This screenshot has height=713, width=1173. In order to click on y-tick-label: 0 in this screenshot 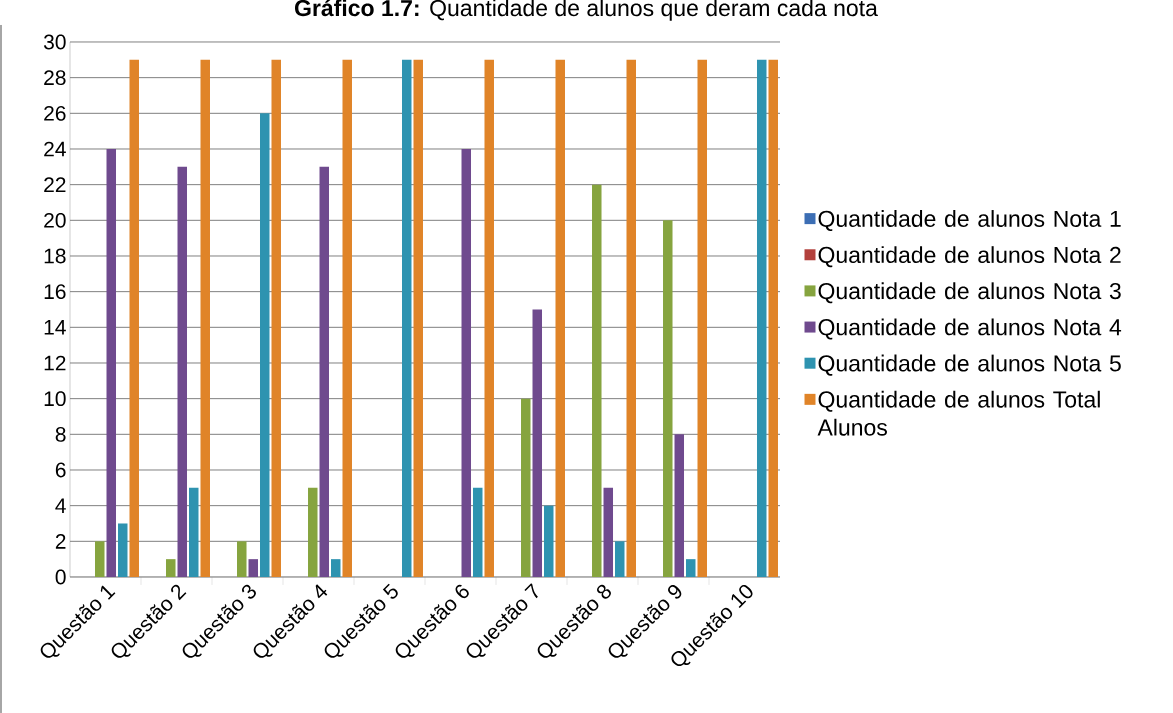, I will do `click(60, 577)`.